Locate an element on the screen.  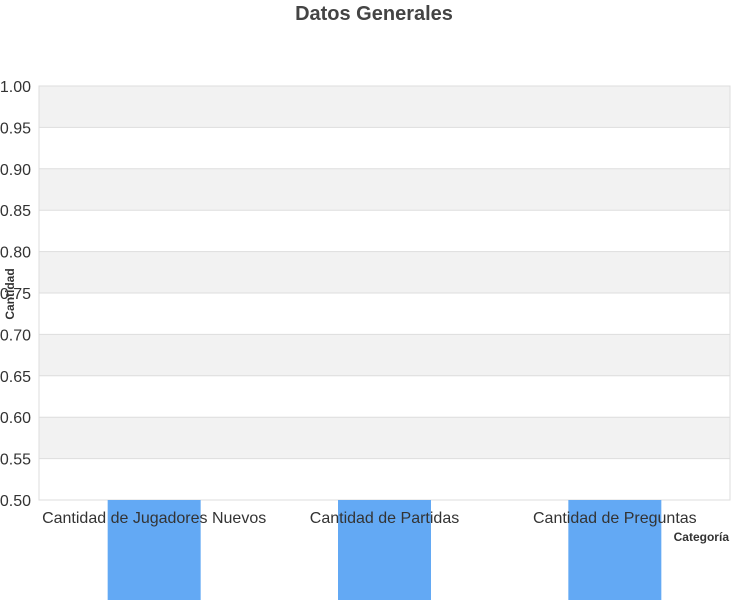
y-tick-label: 0.95 is located at coordinates (15, 128).